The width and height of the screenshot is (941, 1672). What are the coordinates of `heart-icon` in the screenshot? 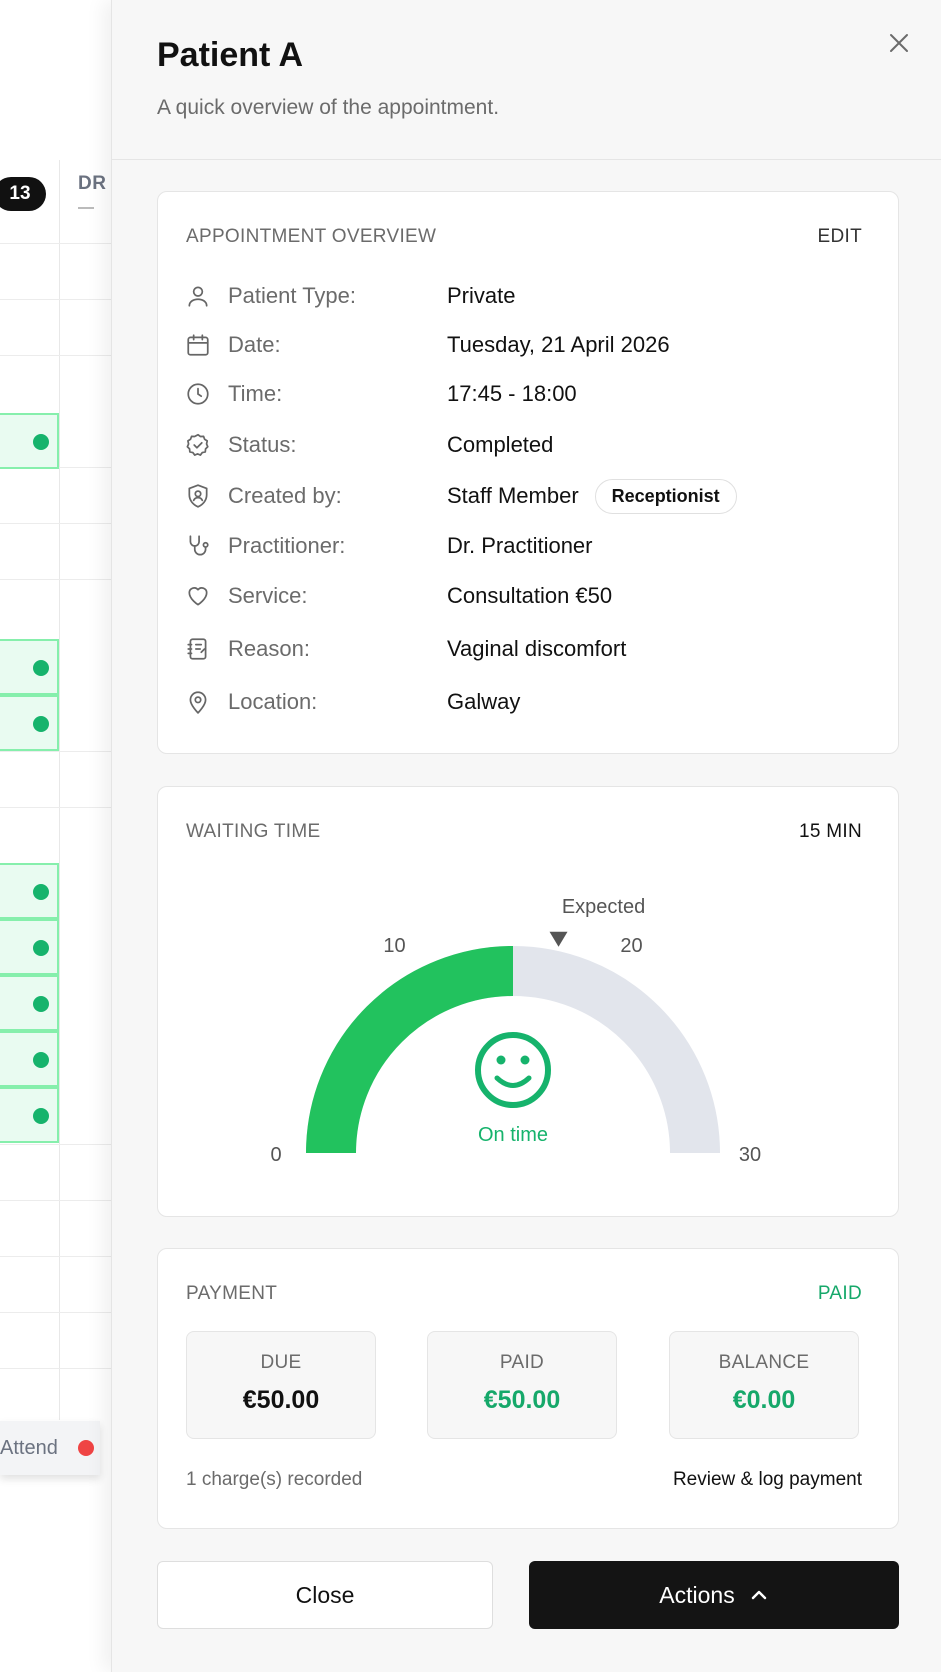 It's located at (198, 596).